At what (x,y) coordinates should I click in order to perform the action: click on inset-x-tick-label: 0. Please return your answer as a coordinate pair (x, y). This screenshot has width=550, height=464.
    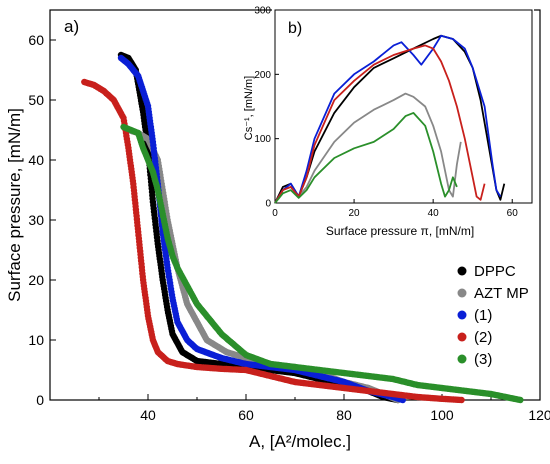
    Looking at the image, I should click on (275, 213).